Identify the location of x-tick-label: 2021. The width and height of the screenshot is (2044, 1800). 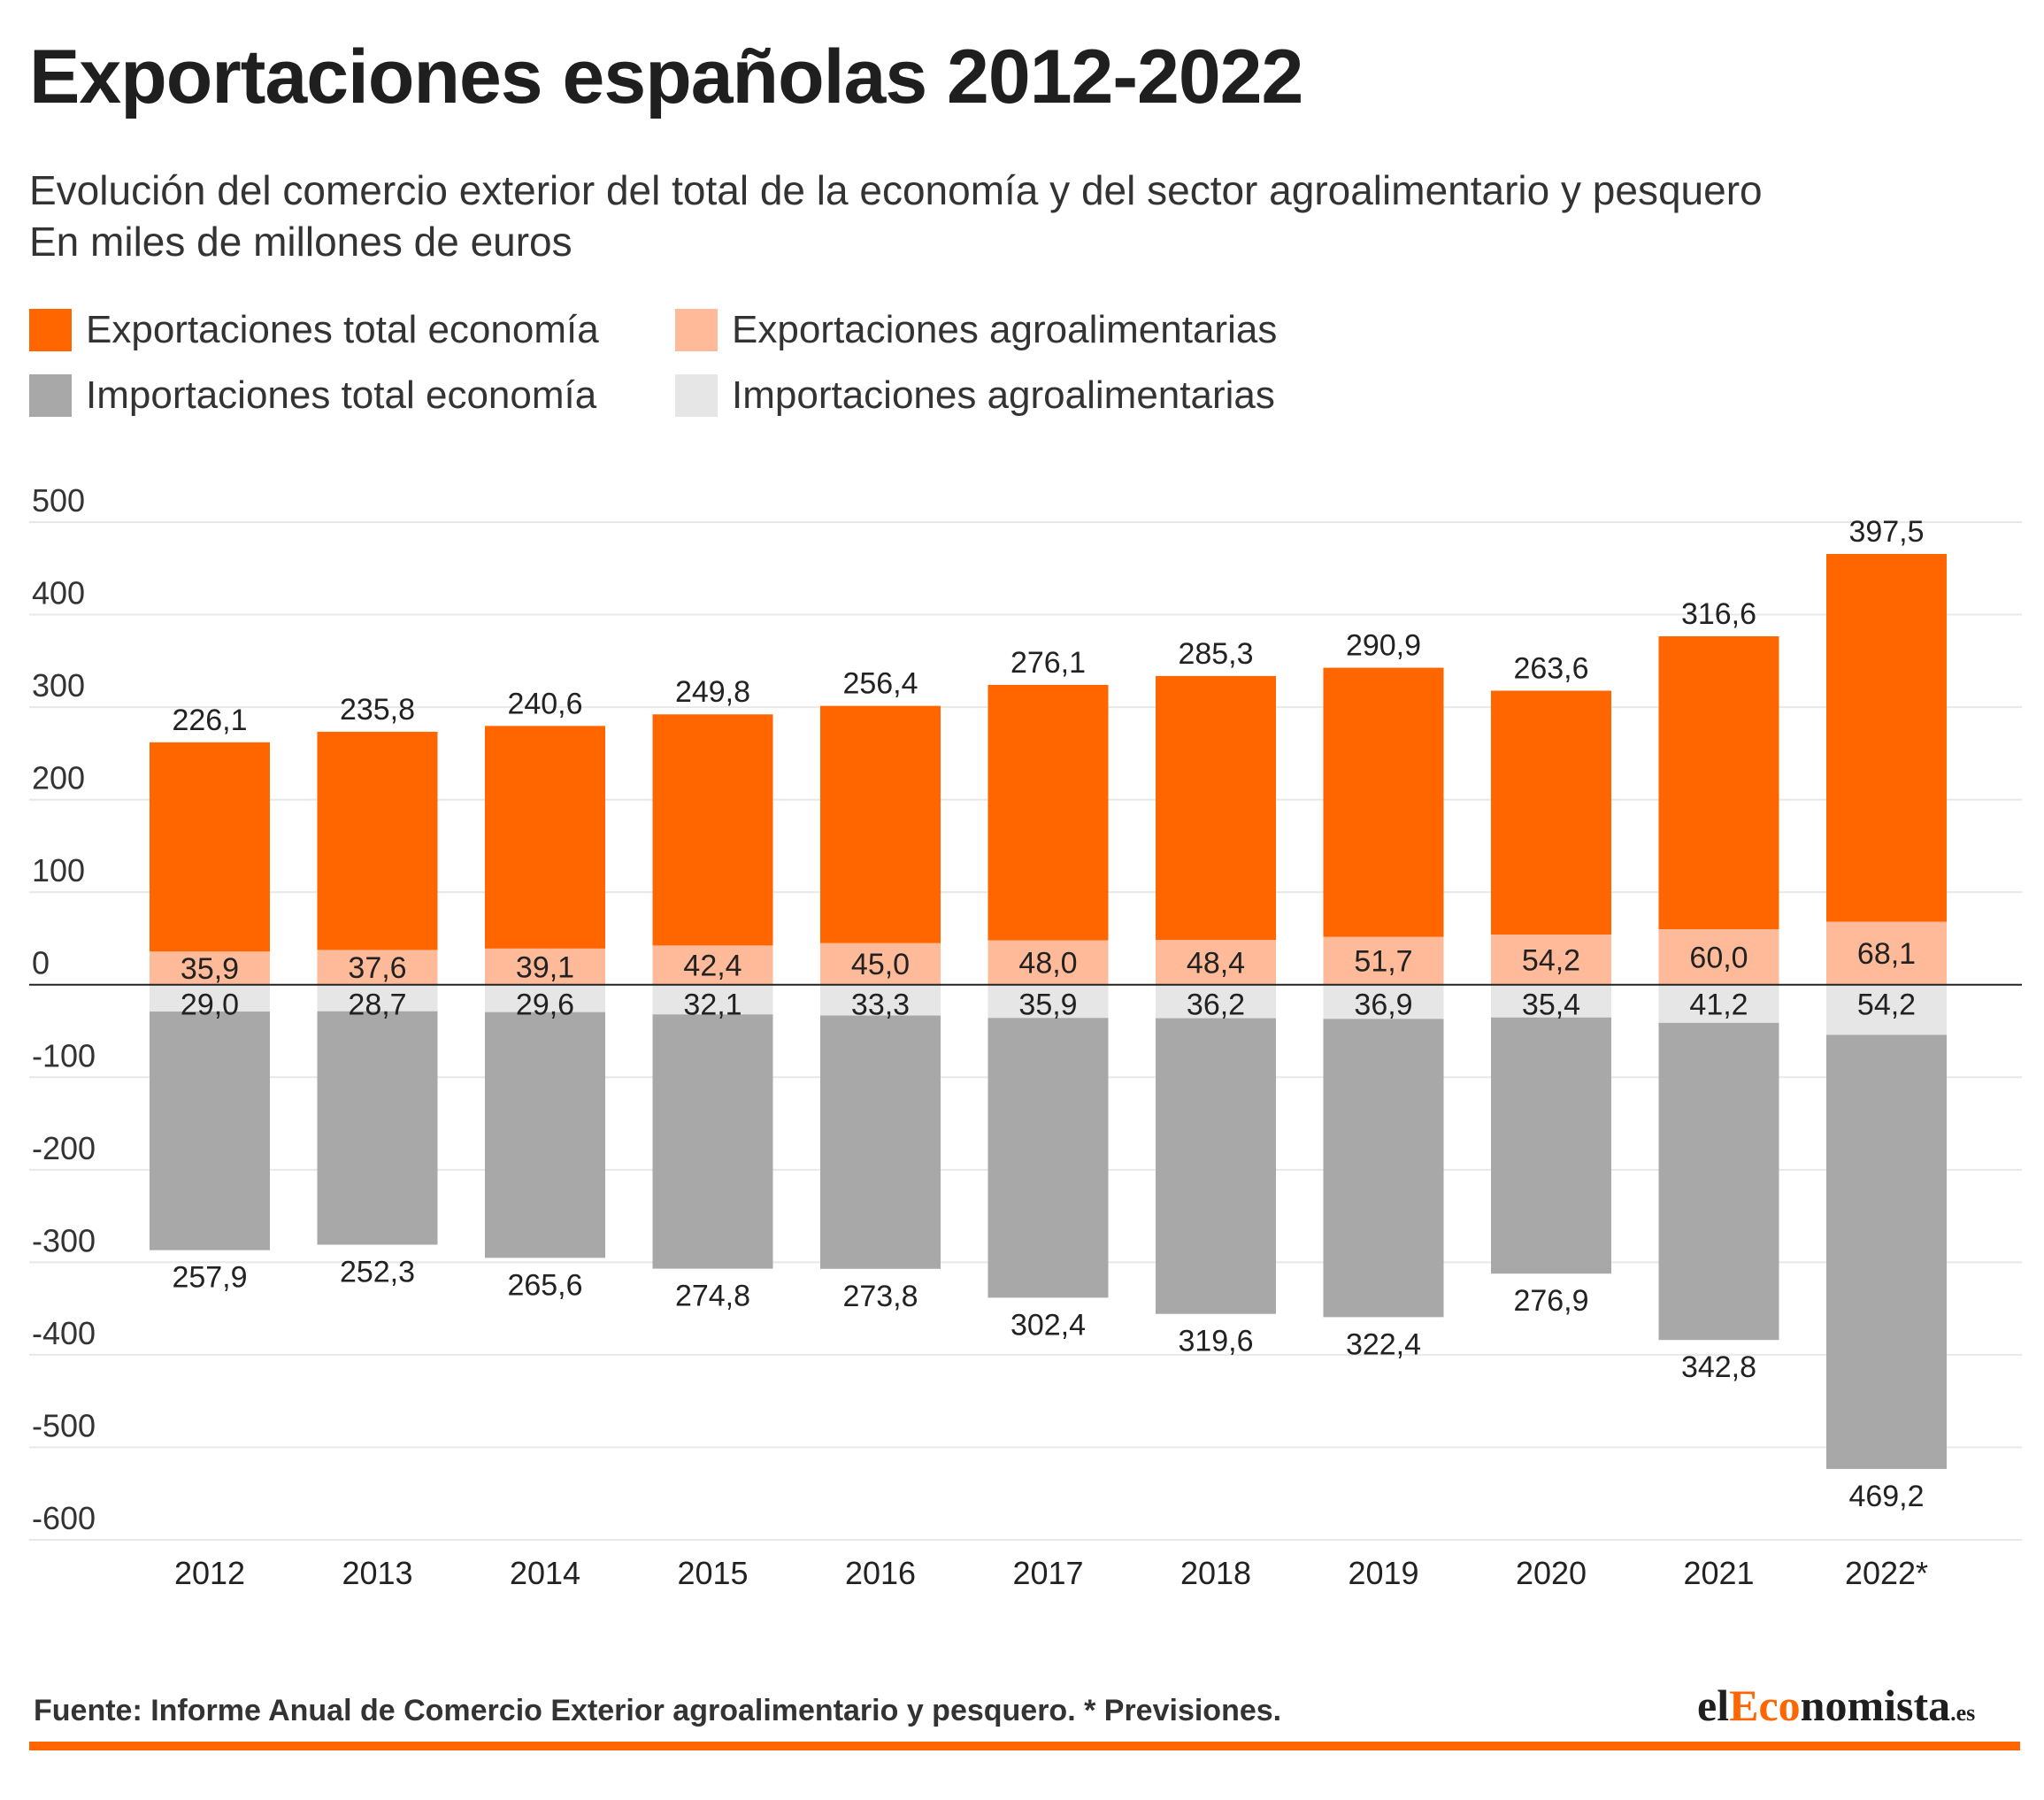
(1719, 1573).